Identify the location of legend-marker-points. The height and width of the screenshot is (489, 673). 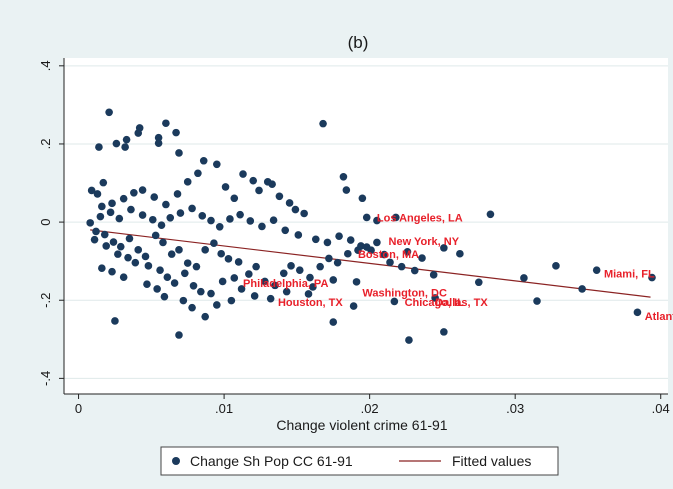
(176, 461).